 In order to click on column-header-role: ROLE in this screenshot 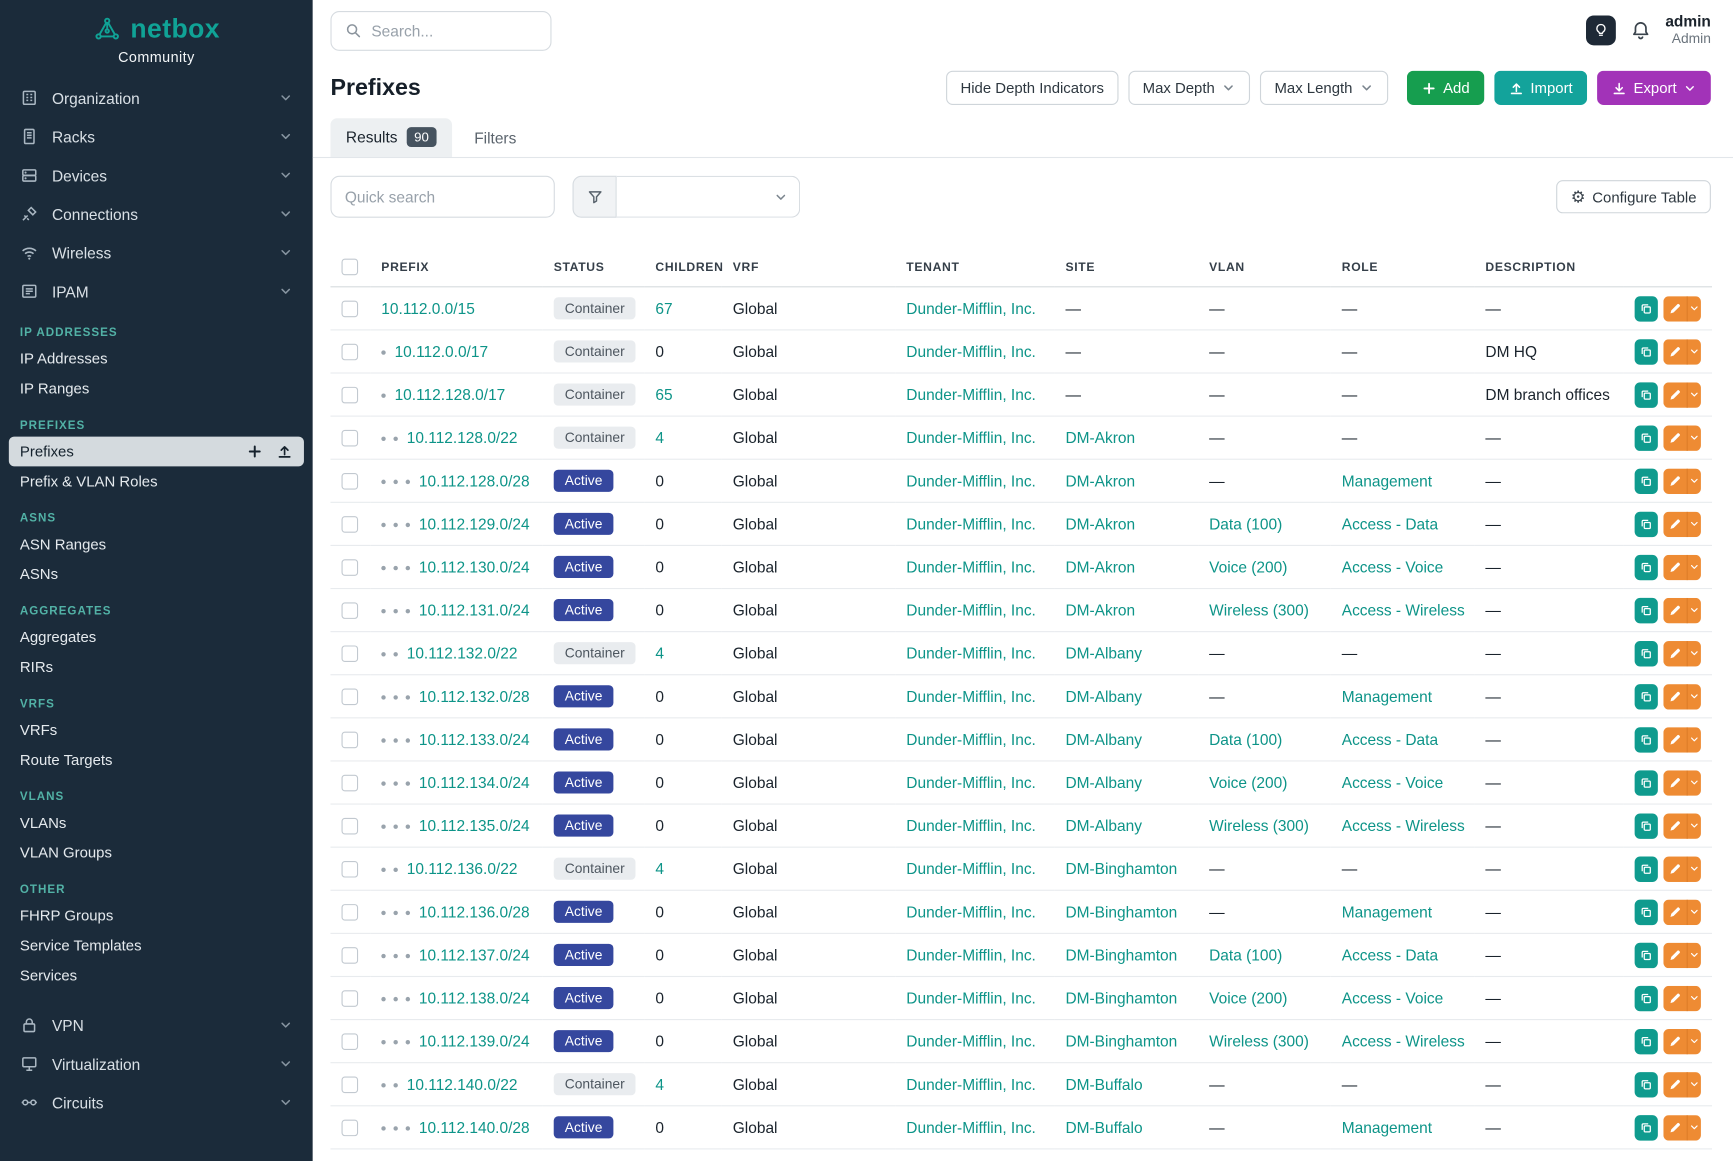, I will do `click(1402, 268)`.